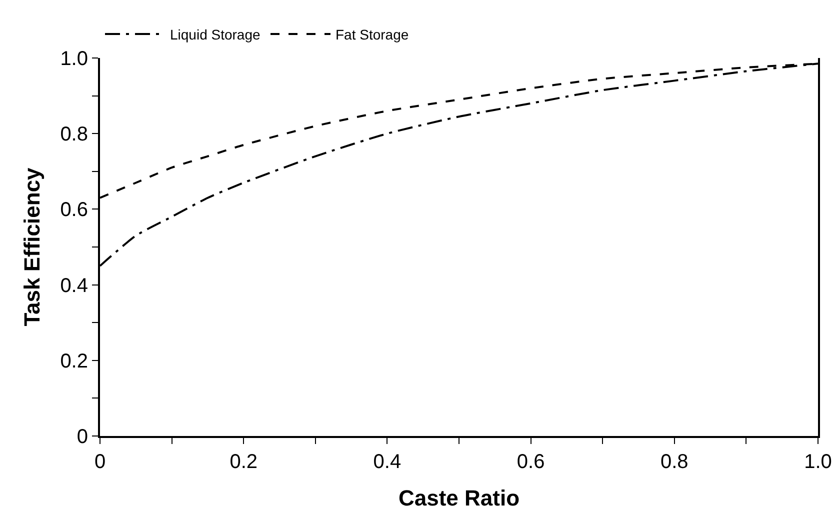  I want to click on y-tick-label: 0.6, so click(74, 210).